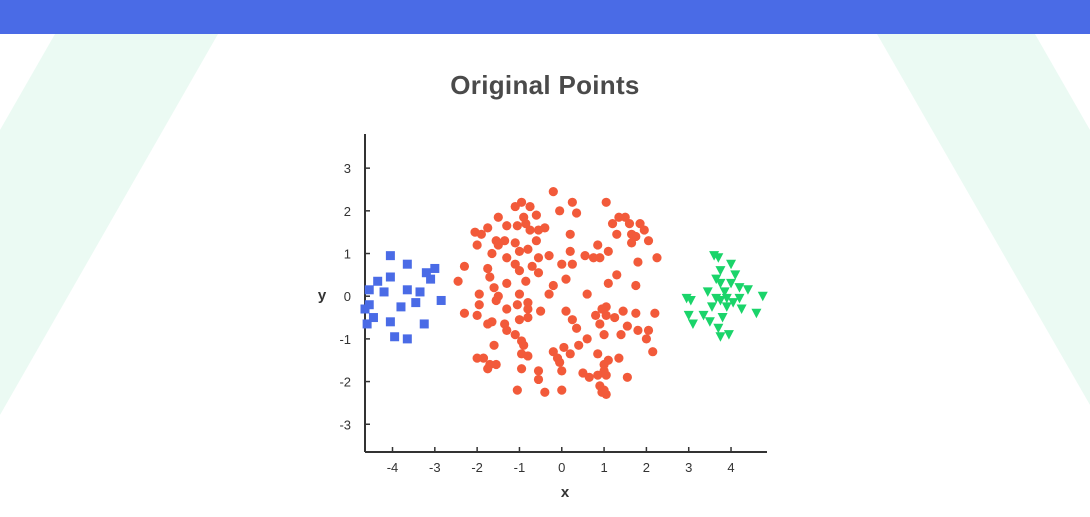 The width and height of the screenshot is (1090, 517). What do you see at coordinates (983, 219) in the screenshot?
I see `right-accent-shape` at bounding box center [983, 219].